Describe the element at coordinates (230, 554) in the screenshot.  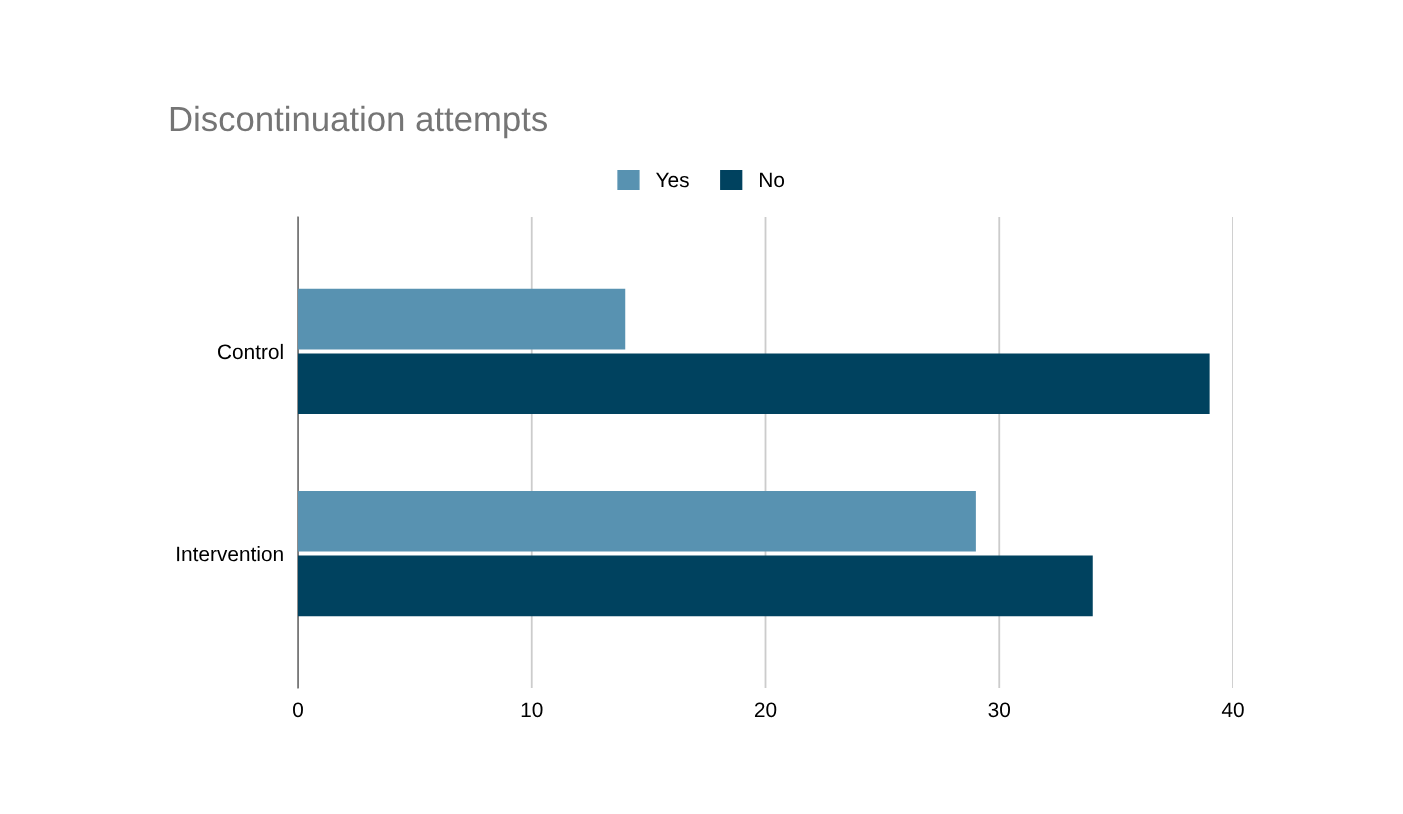
I see `y-tick-label: Intervention` at that location.